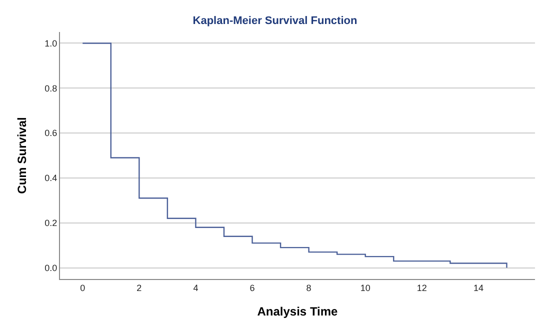 Image resolution: width=550 pixels, height=329 pixels. What do you see at coordinates (51, 178) in the screenshot?
I see `y-tick-label: 0.4` at bounding box center [51, 178].